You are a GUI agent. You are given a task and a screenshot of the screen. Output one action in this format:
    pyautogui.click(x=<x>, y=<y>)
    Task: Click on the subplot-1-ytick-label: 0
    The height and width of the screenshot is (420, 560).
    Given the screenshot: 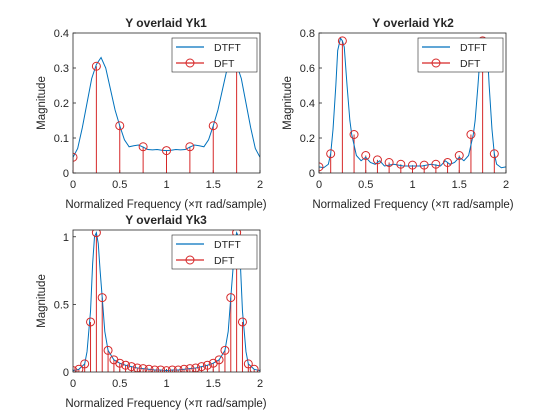 What is the action you would take?
    pyautogui.click(x=66, y=174)
    